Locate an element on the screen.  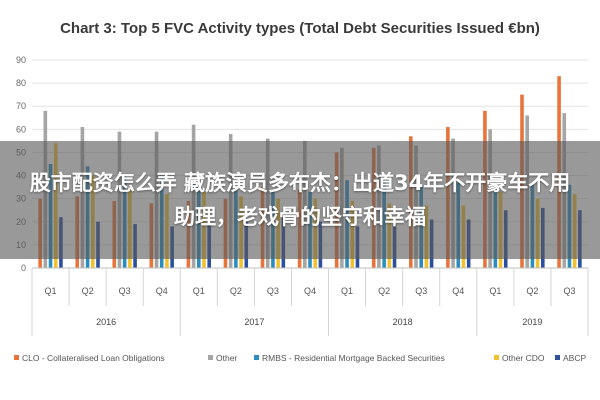
headline-text: 股市配资怎么弄 藏族演员多布杰：出道34年不开豪车不用助理，老戏骨的坚守和幸福 is located at coordinates (300, 200).